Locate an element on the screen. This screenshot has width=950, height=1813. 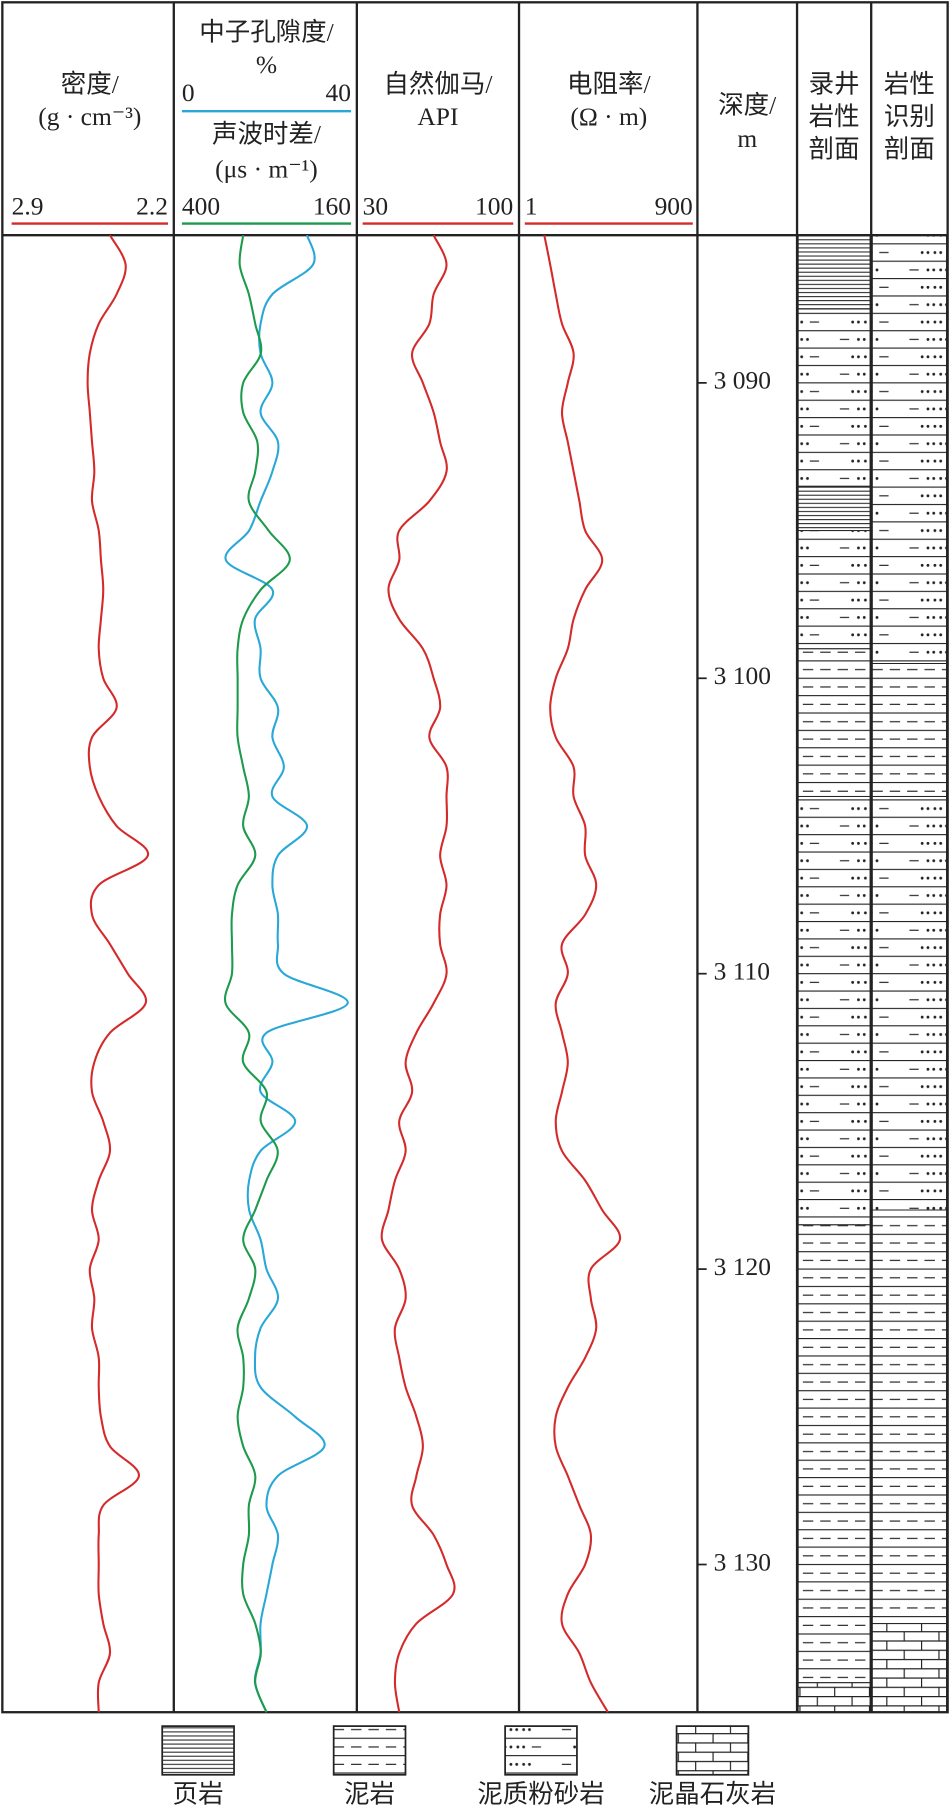
depth-label: 3 100 is located at coordinates (742, 675).